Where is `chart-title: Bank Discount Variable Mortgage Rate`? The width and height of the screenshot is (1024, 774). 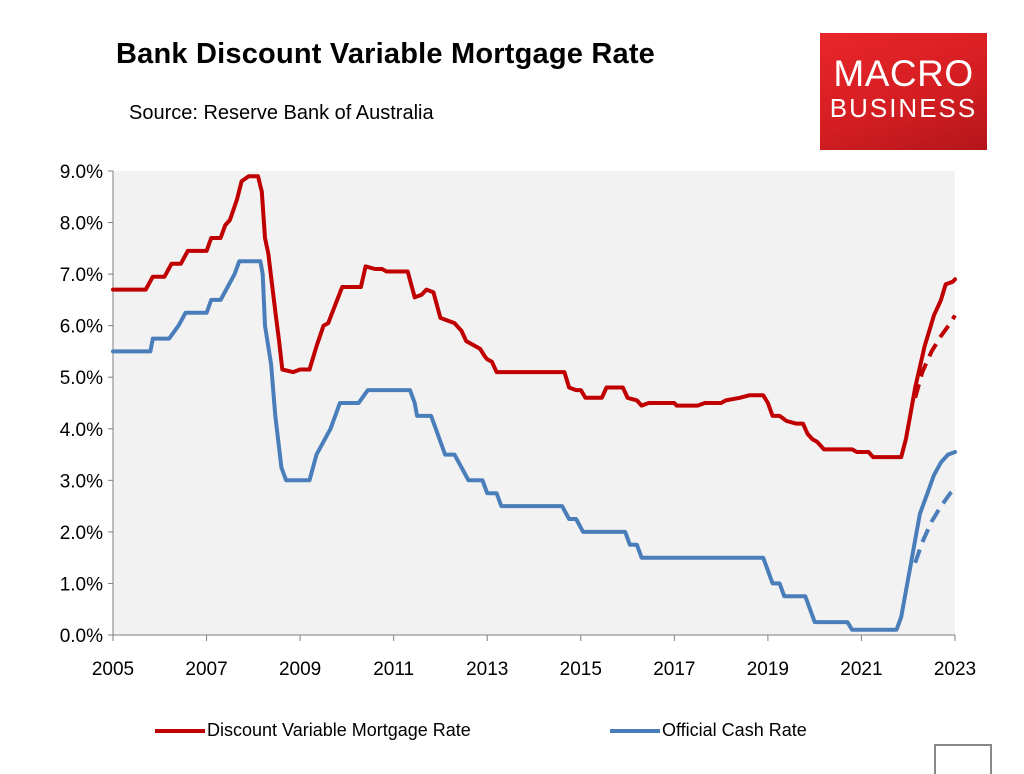
chart-title: Bank Discount Variable Mortgage Rate is located at coordinates (385, 54).